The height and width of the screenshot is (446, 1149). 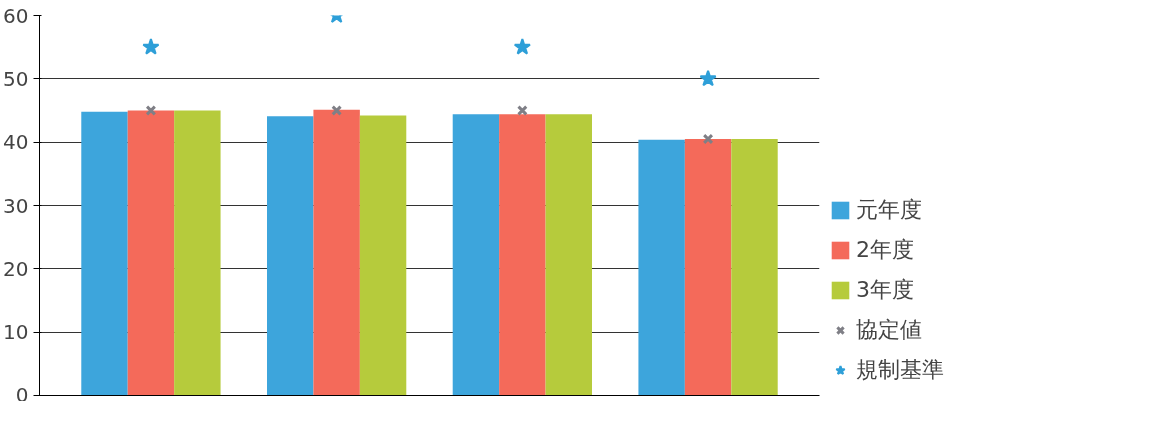 I want to click on y-tick-label: 0, so click(x=22, y=394).